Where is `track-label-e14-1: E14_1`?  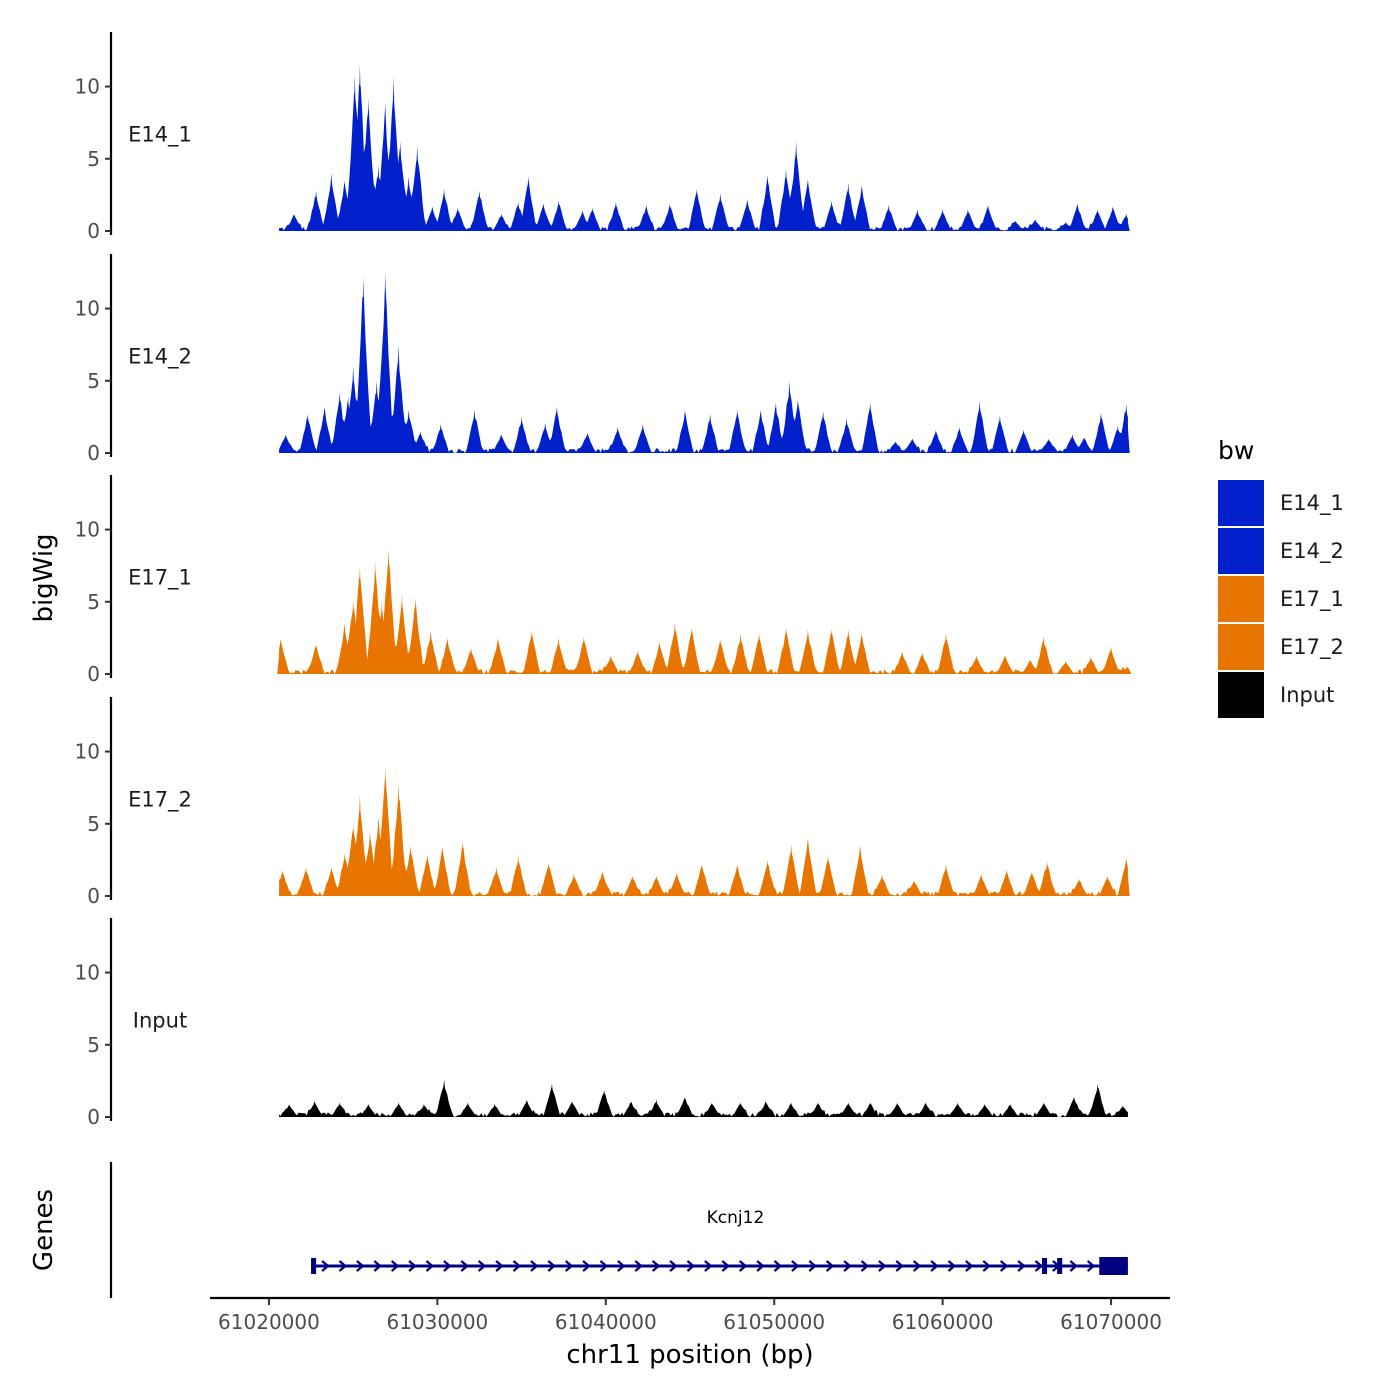
track-label-e14-1: E14_1 is located at coordinates (160, 134).